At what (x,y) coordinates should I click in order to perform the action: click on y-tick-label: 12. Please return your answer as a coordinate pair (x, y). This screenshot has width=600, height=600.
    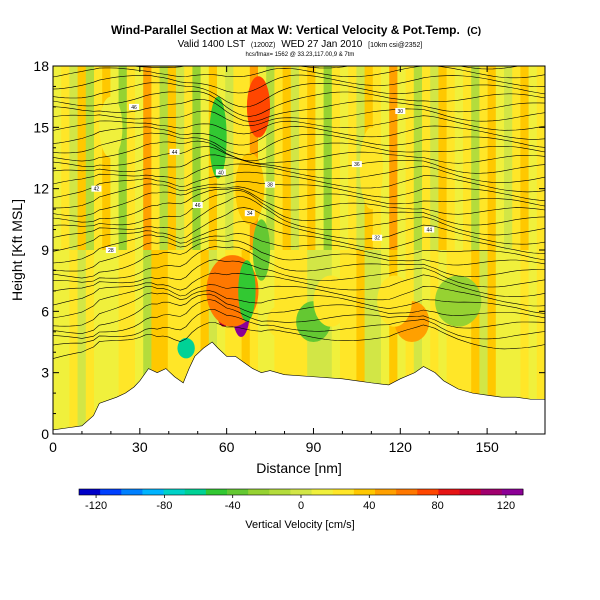
    Looking at the image, I should click on (41, 189).